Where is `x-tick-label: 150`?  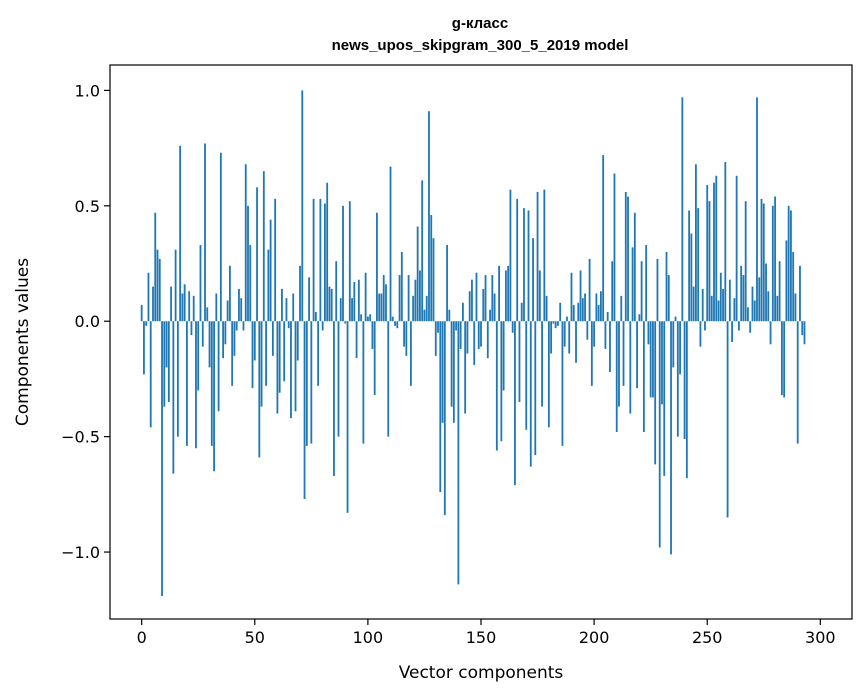
x-tick-label: 150 is located at coordinates (481, 637).